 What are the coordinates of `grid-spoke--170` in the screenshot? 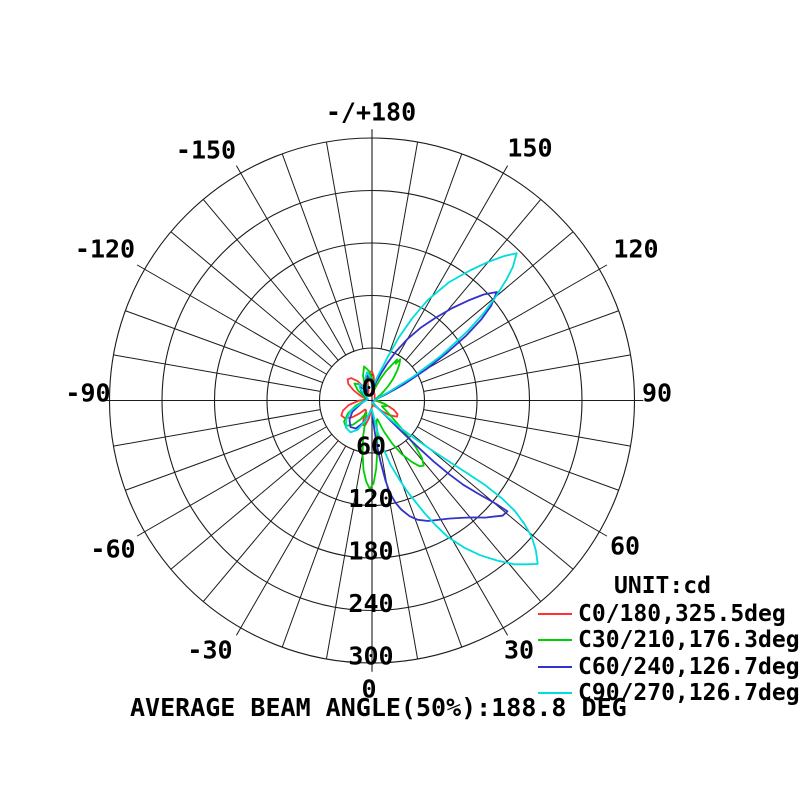 It's located at (344, 245).